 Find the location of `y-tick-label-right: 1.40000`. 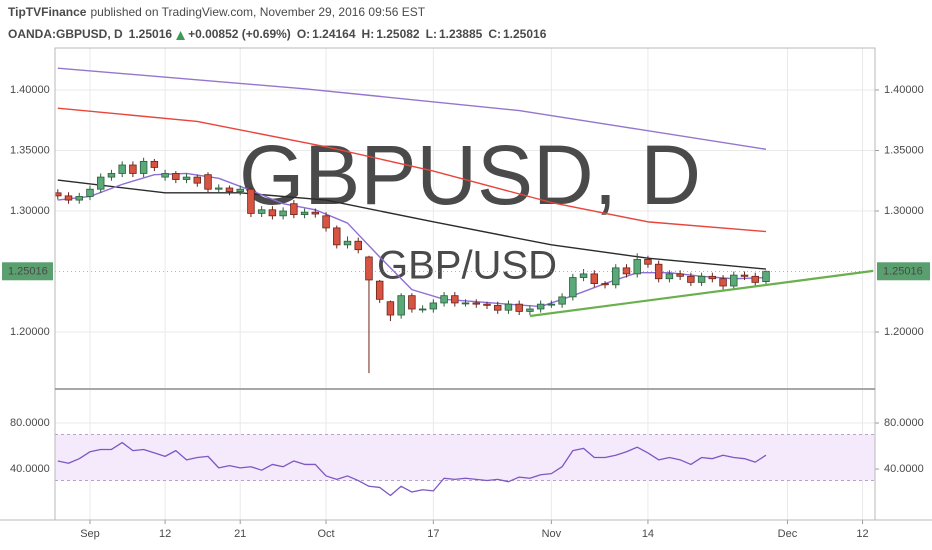

y-tick-label-right: 1.40000 is located at coordinates (904, 90).